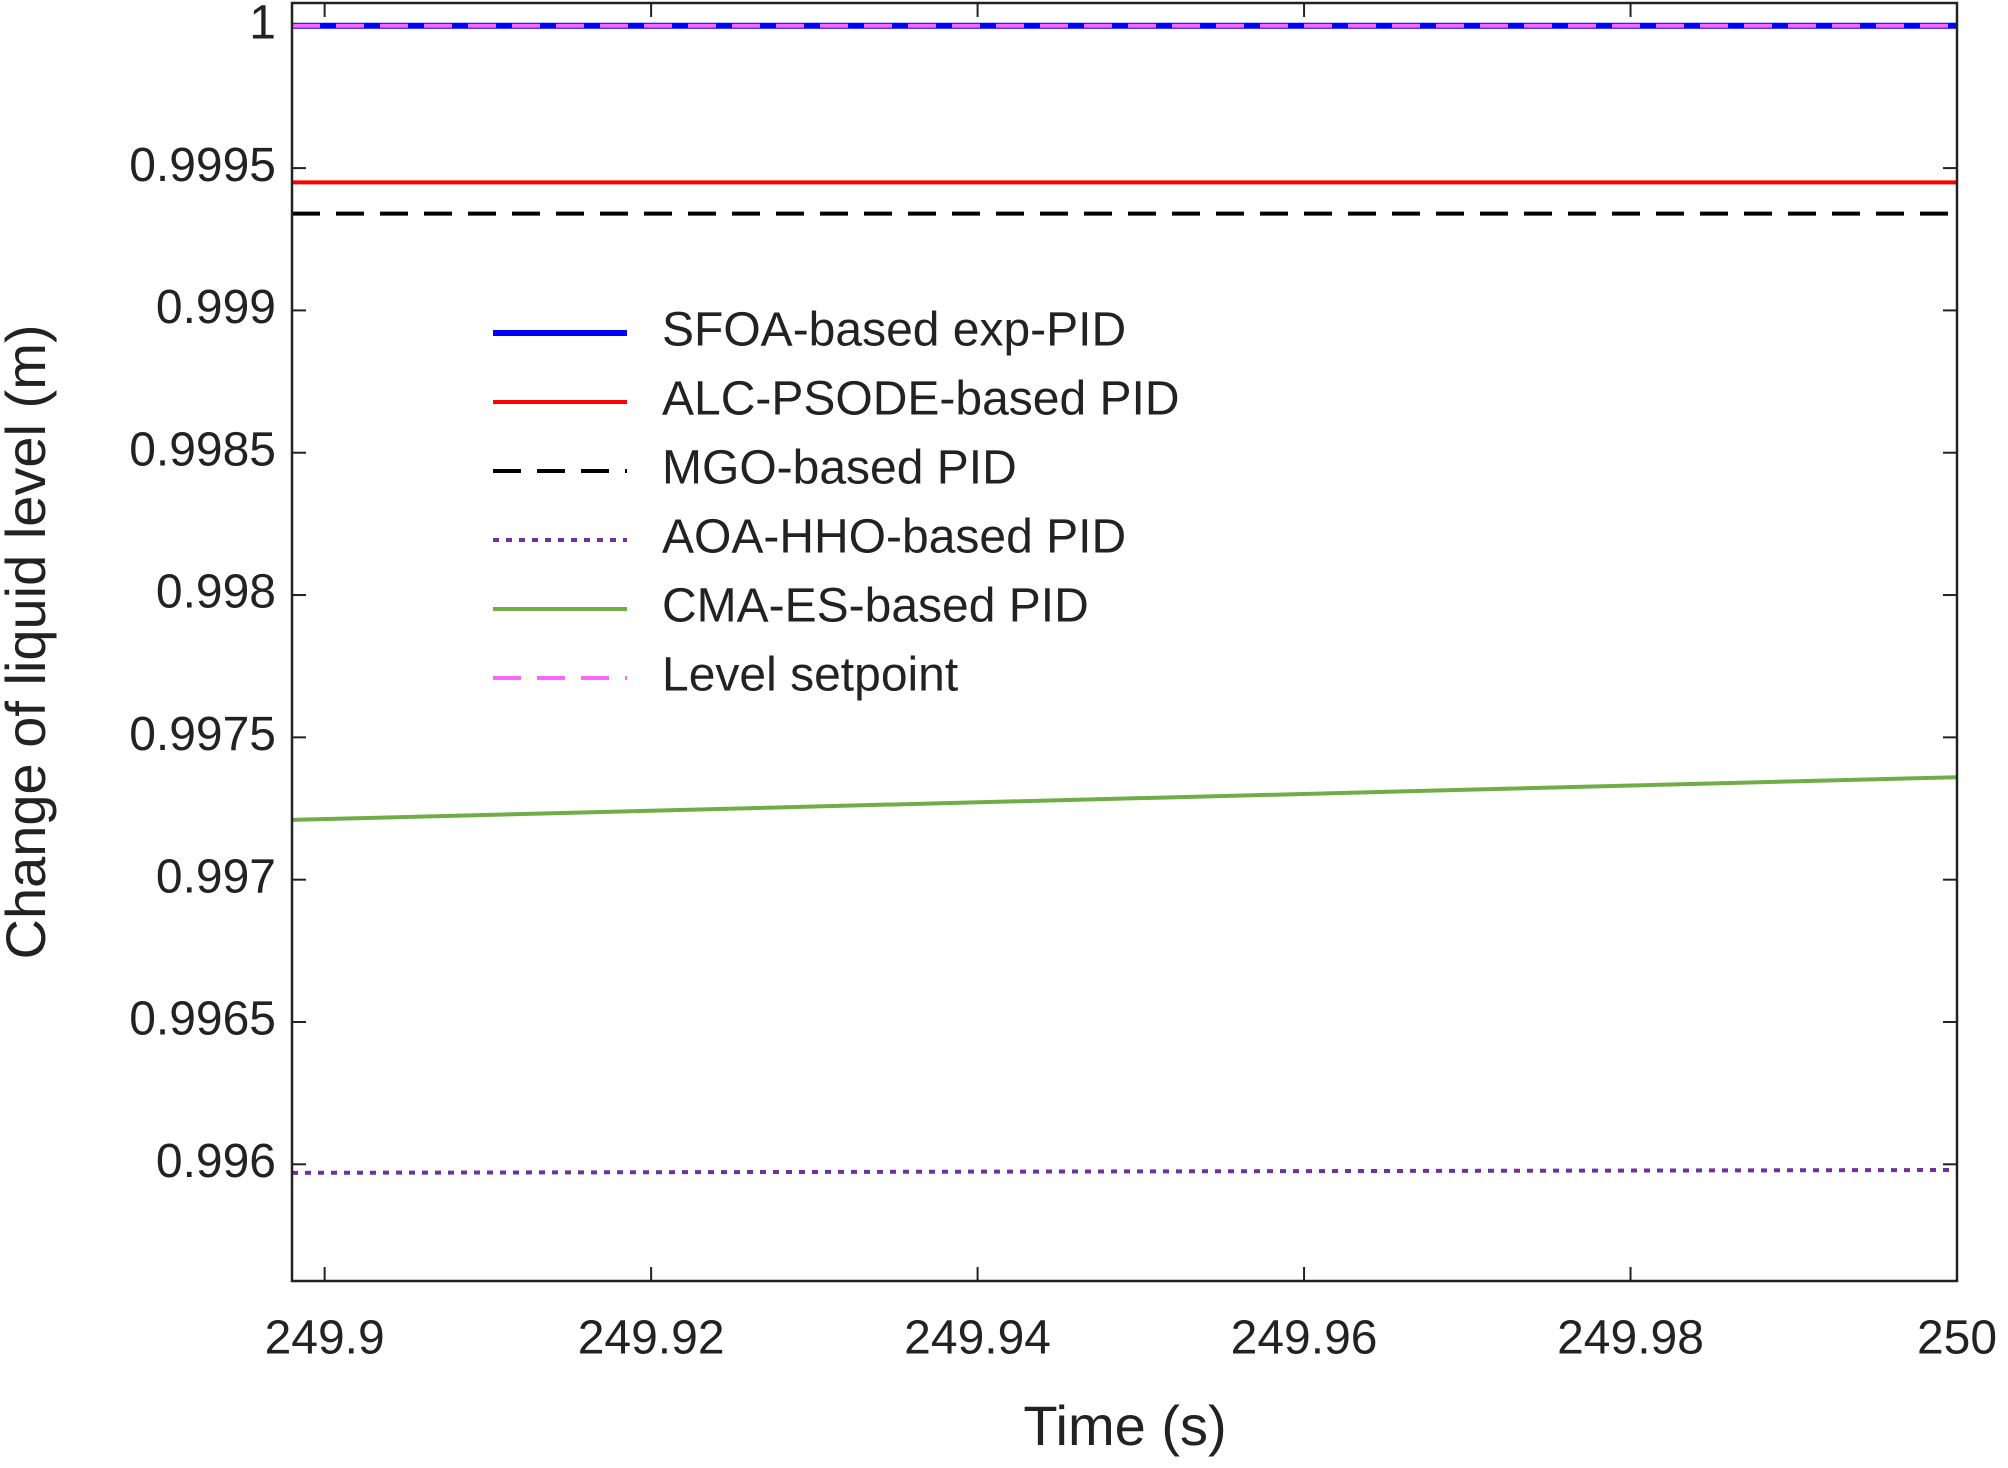 This screenshot has height=1468, width=2008. What do you see at coordinates (1630, 1338) in the screenshot?
I see `x-tick-label: 249.98` at bounding box center [1630, 1338].